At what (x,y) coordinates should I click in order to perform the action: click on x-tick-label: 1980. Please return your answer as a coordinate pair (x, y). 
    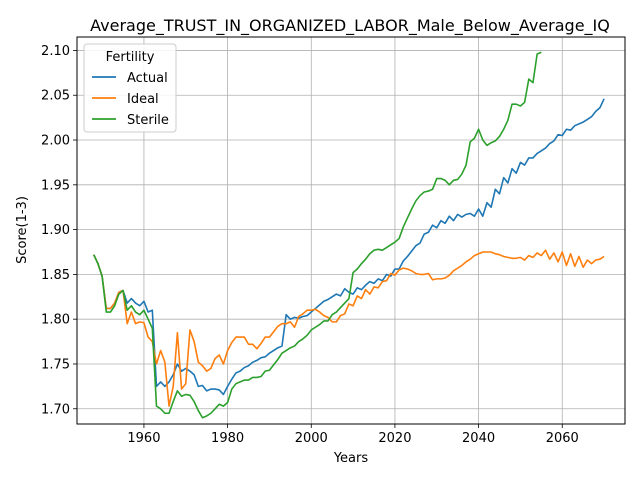
    Looking at the image, I should click on (227, 438).